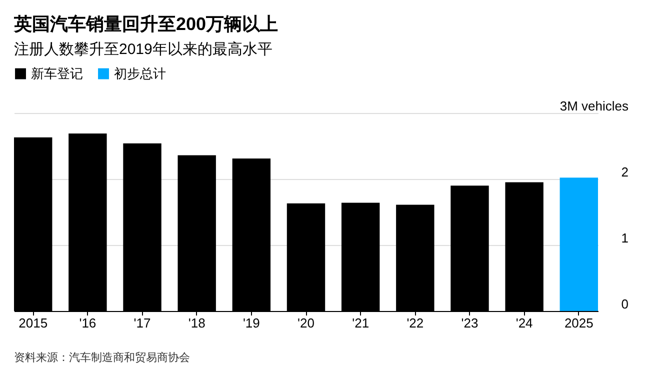  What do you see at coordinates (579, 323) in the screenshot?
I see `x-tick-label: 2025` at bounding box center [579, 323].